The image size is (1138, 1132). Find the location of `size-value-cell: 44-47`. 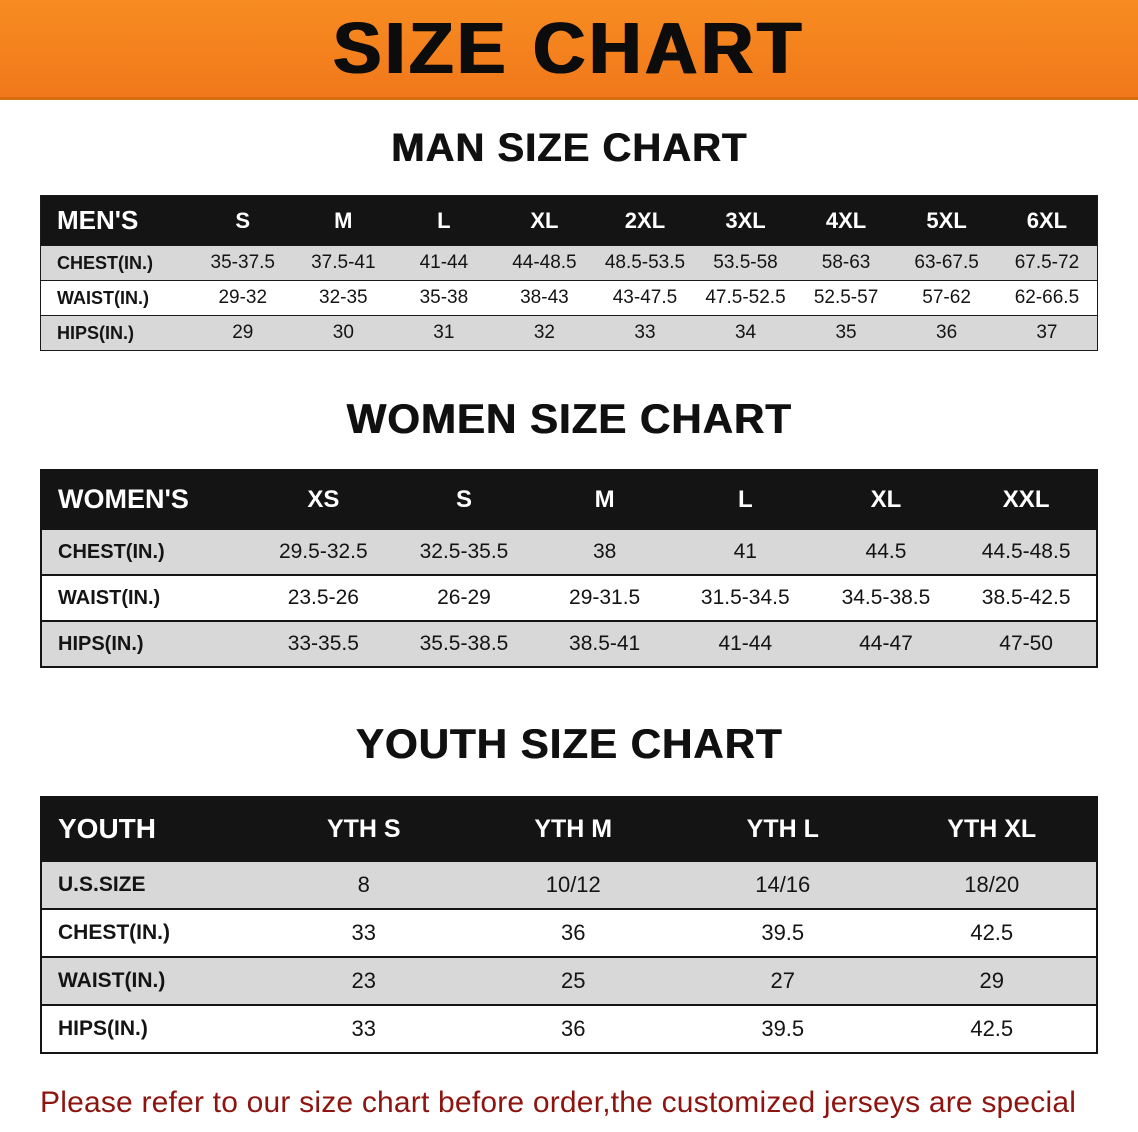

size-value-cell: 44-47 is located at coordinates (886, 643).